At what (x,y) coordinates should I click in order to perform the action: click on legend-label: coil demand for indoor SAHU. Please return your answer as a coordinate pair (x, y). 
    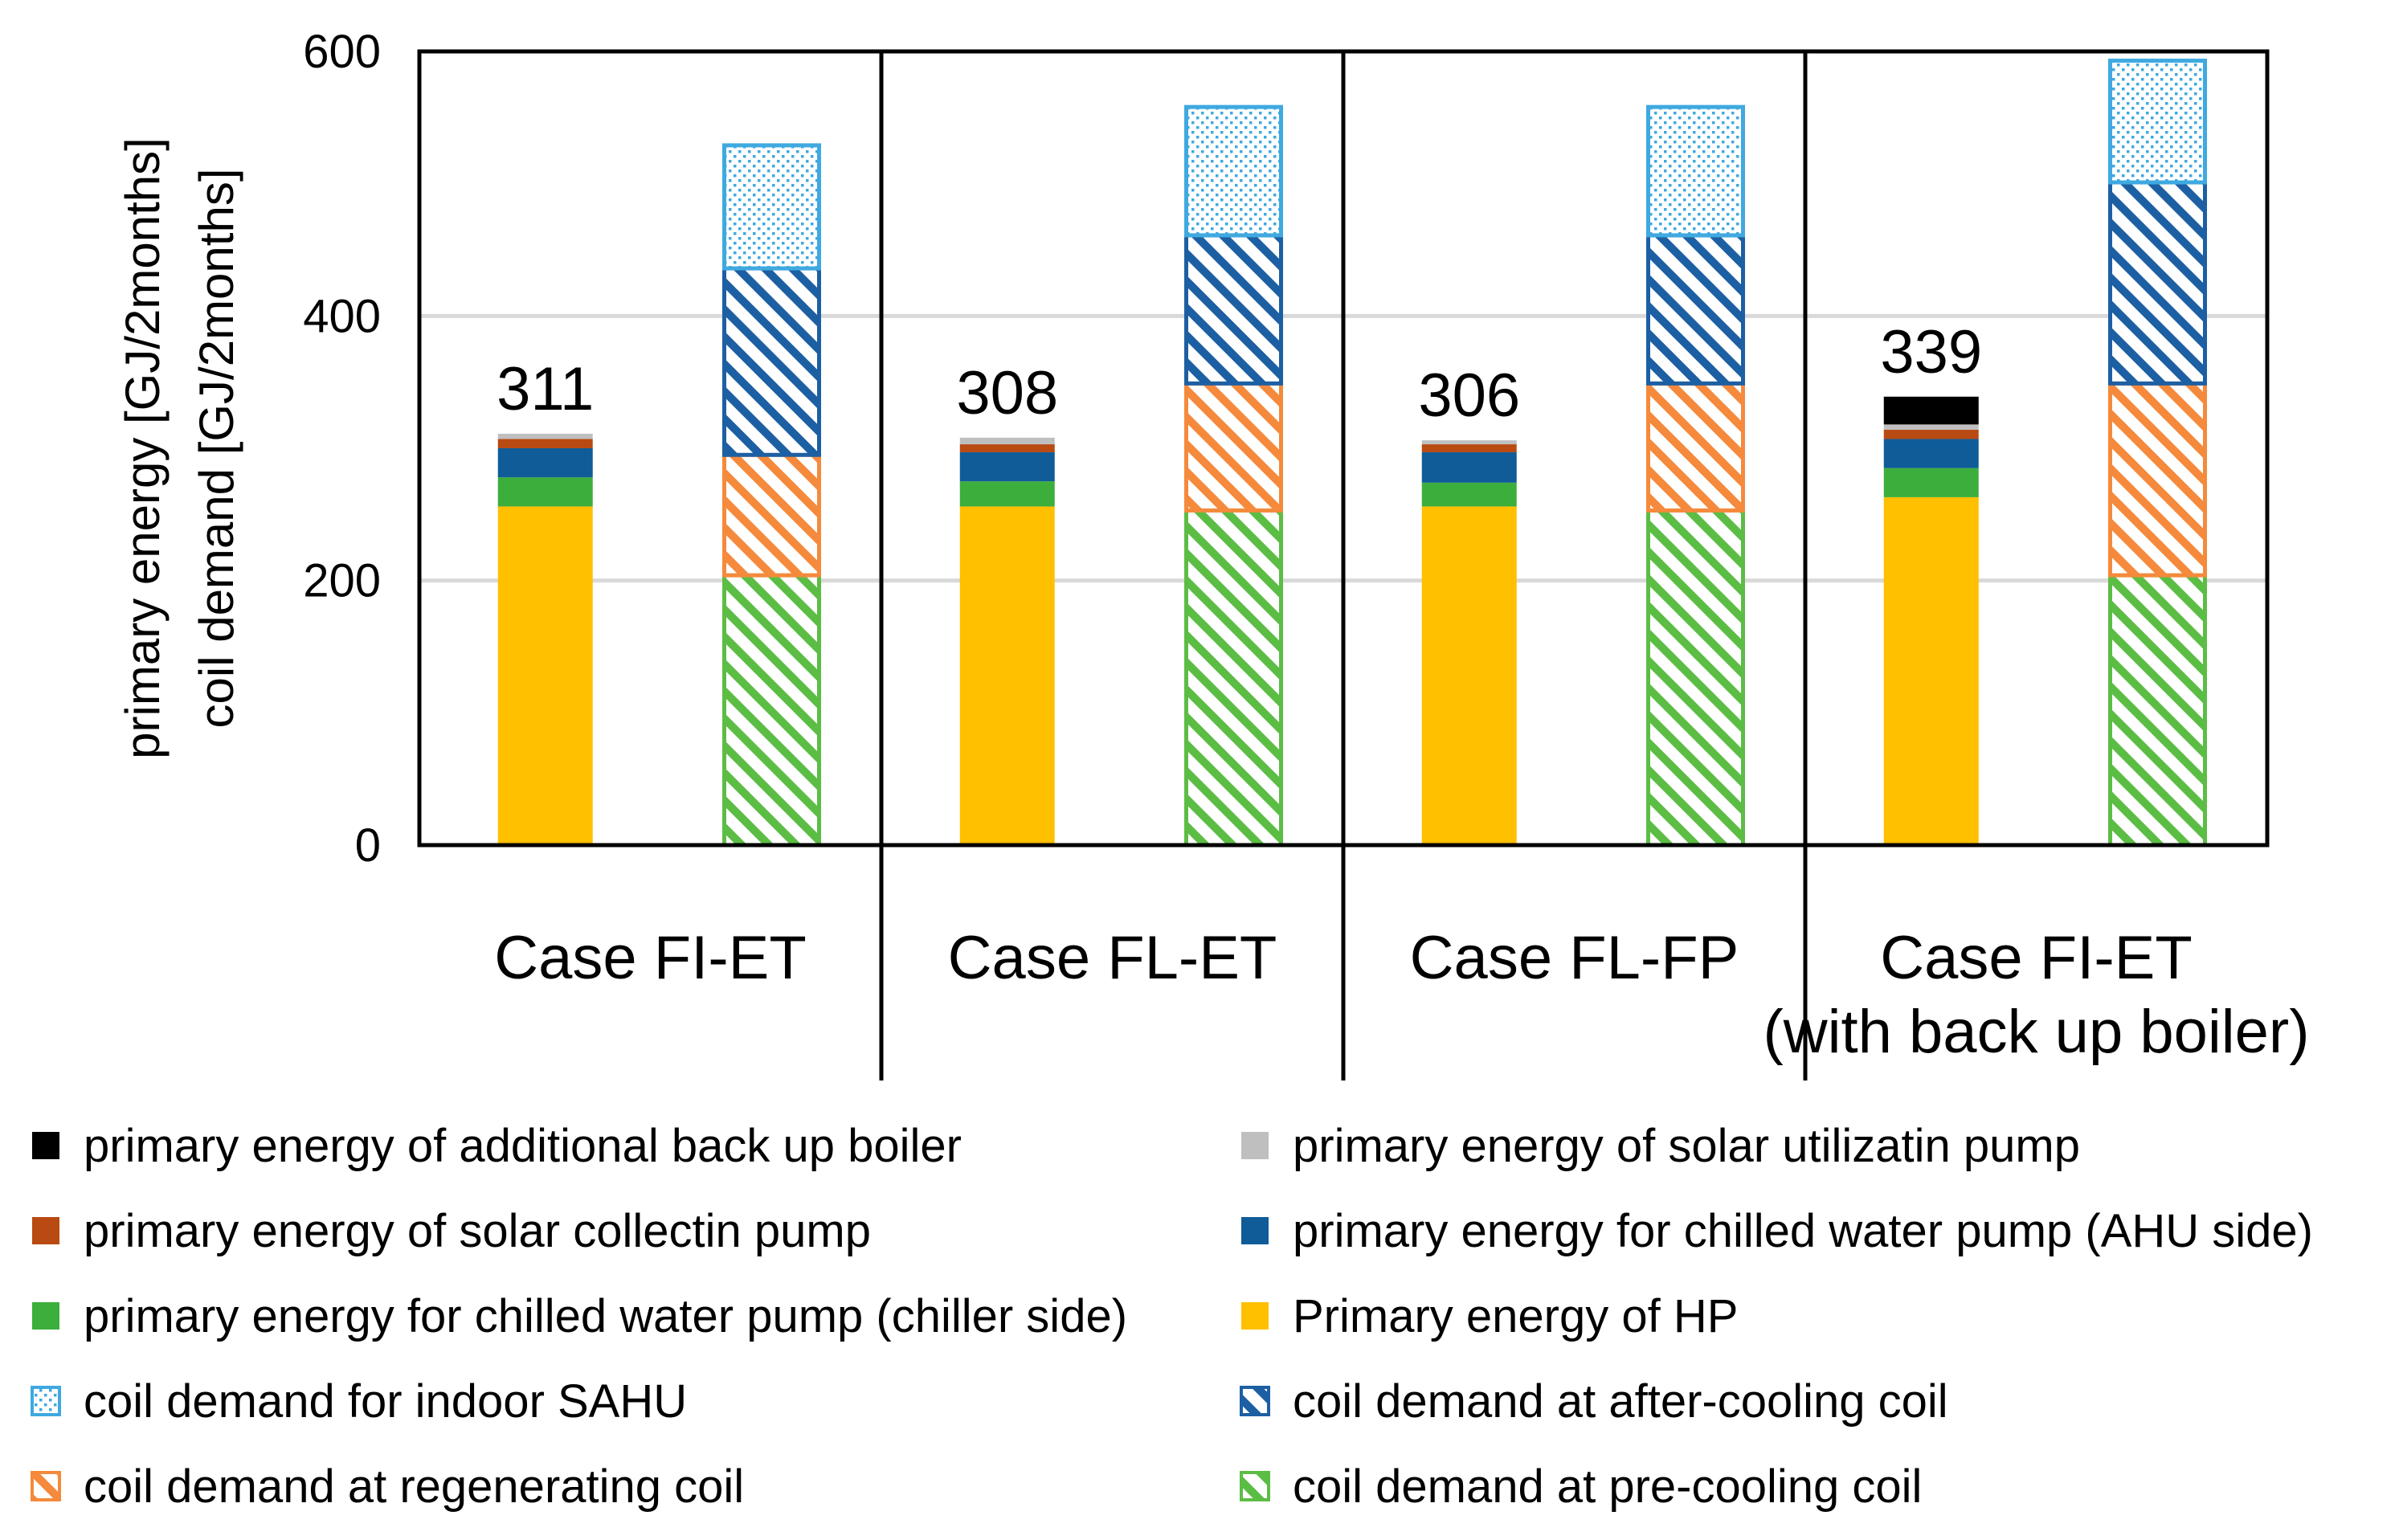
    Looking at the image, I should click on (386, 1401).